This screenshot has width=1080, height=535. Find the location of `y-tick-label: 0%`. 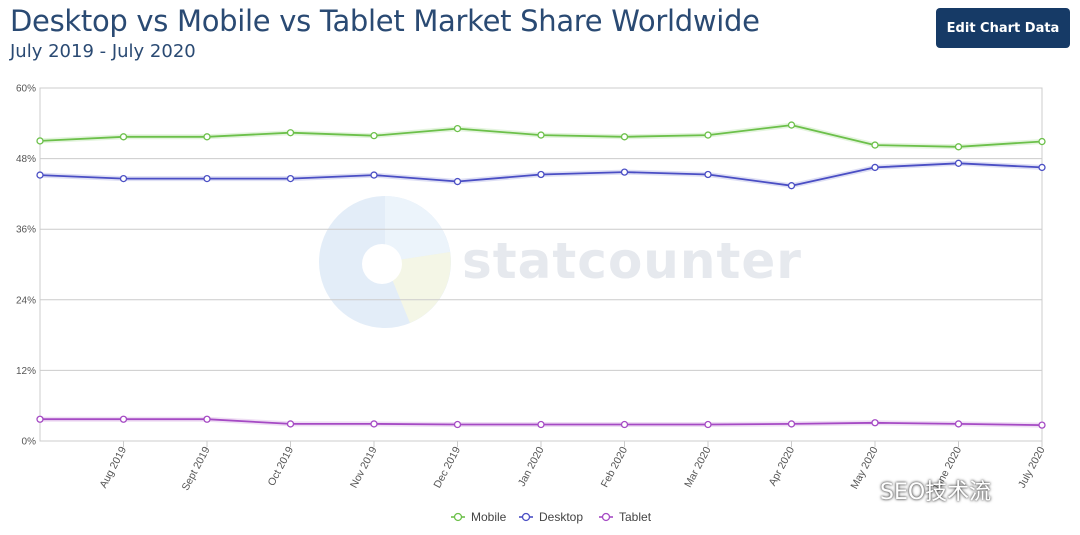

y-tick-label: 0% is located at coordinates (29, 442).